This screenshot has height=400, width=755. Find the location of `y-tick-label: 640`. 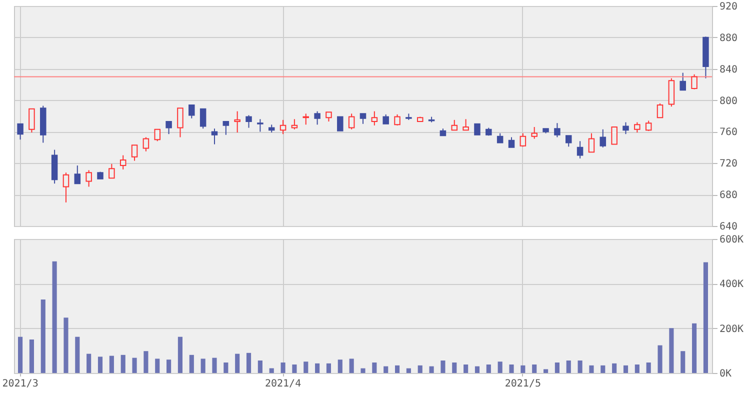

y-tick-label: 640 is located at coordinates (729, 227).